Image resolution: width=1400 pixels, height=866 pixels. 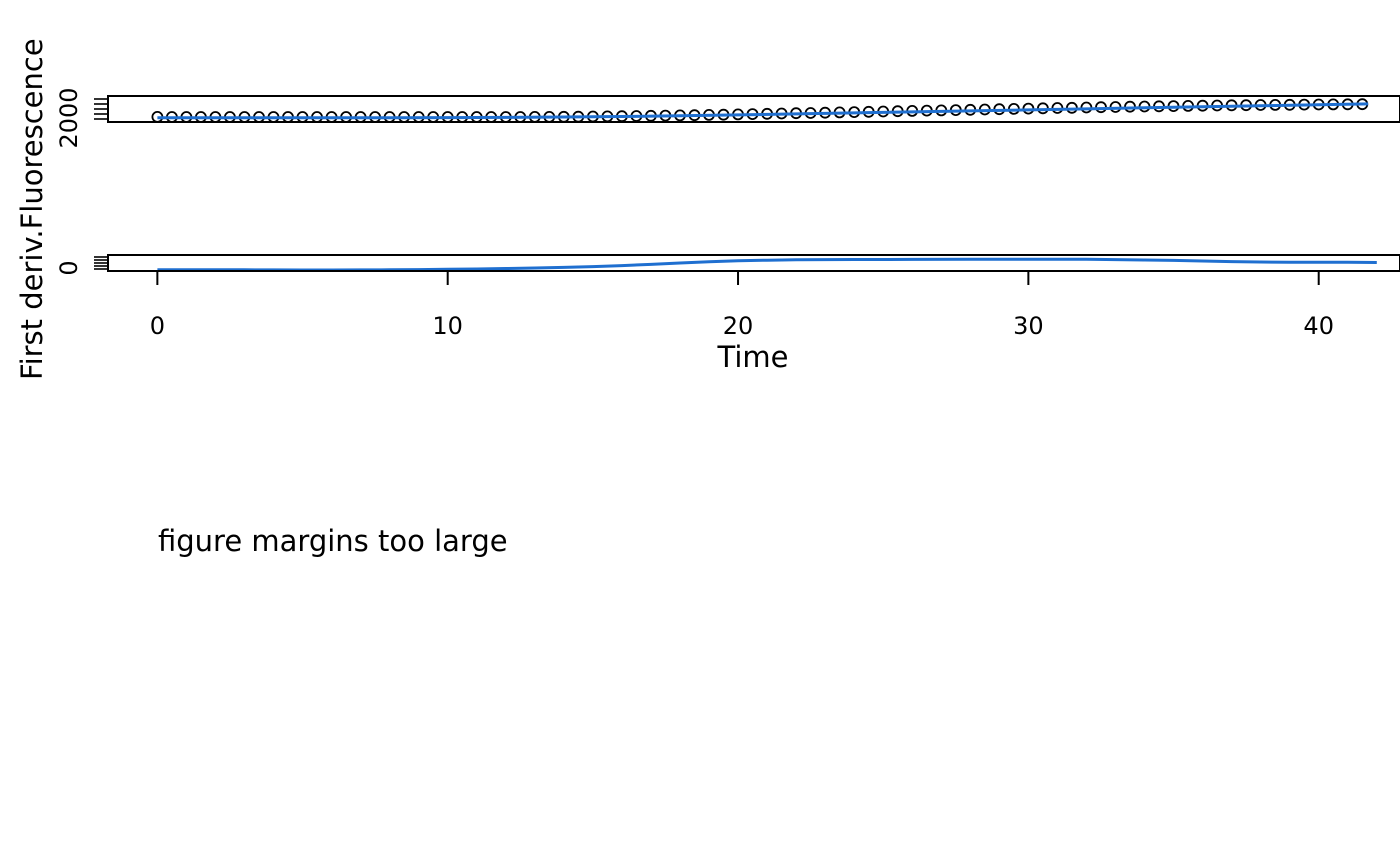 What do you see at coordinates (157, 326) in the screenshot?
I see `x-tick-label: 0` at bounding box center [157, 326].